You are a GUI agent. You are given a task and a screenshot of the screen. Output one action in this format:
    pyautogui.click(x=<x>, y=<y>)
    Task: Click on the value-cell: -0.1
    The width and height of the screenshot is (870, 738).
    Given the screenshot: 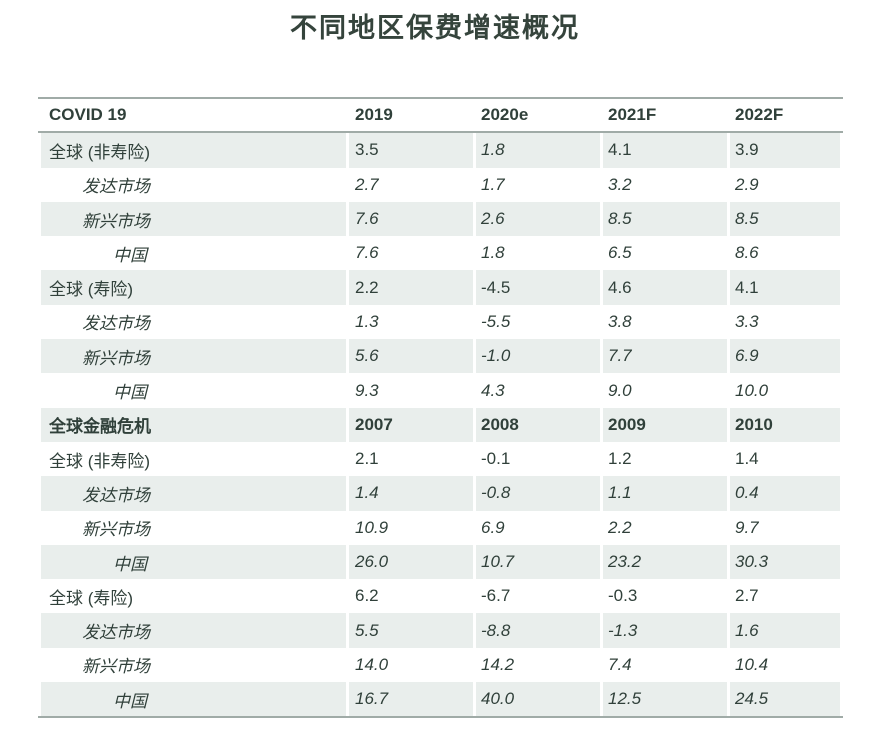 What is the action you would take?
    pyautogui.click(x=496, y=459)
    